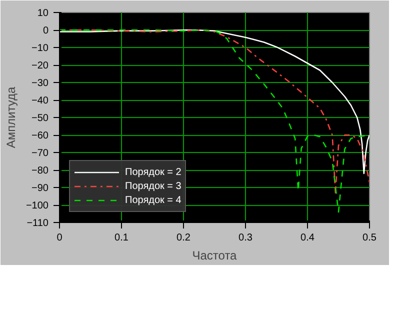  Describe the element at coordinates (40, 101) in the screenshot. I see `y-tick-label: −40` at that location.